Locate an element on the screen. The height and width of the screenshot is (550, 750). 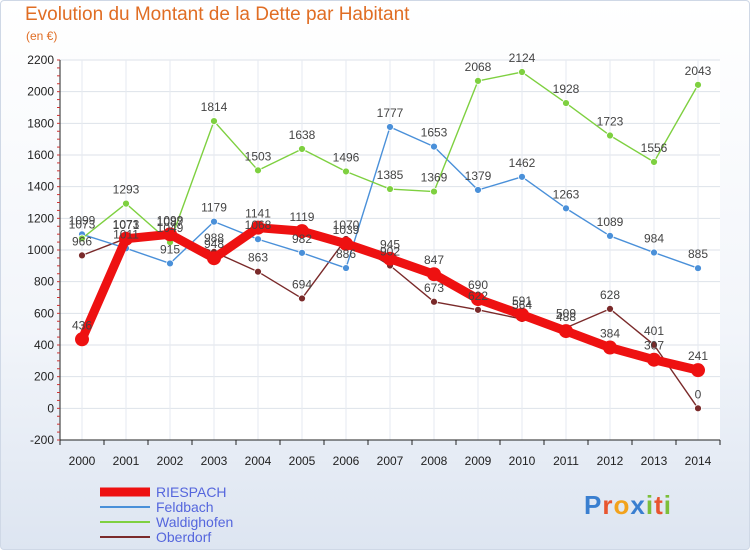
data-label-oberdorf: 0 is located at coordinates (698, 394).